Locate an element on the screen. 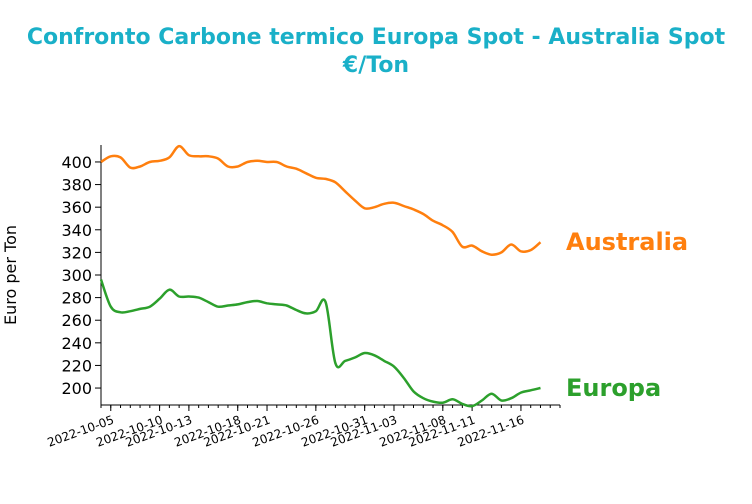 Image resolution: width=752 pixels, height=504 pixels. y-tick-label: 200 is located at coordinates (76, 388).